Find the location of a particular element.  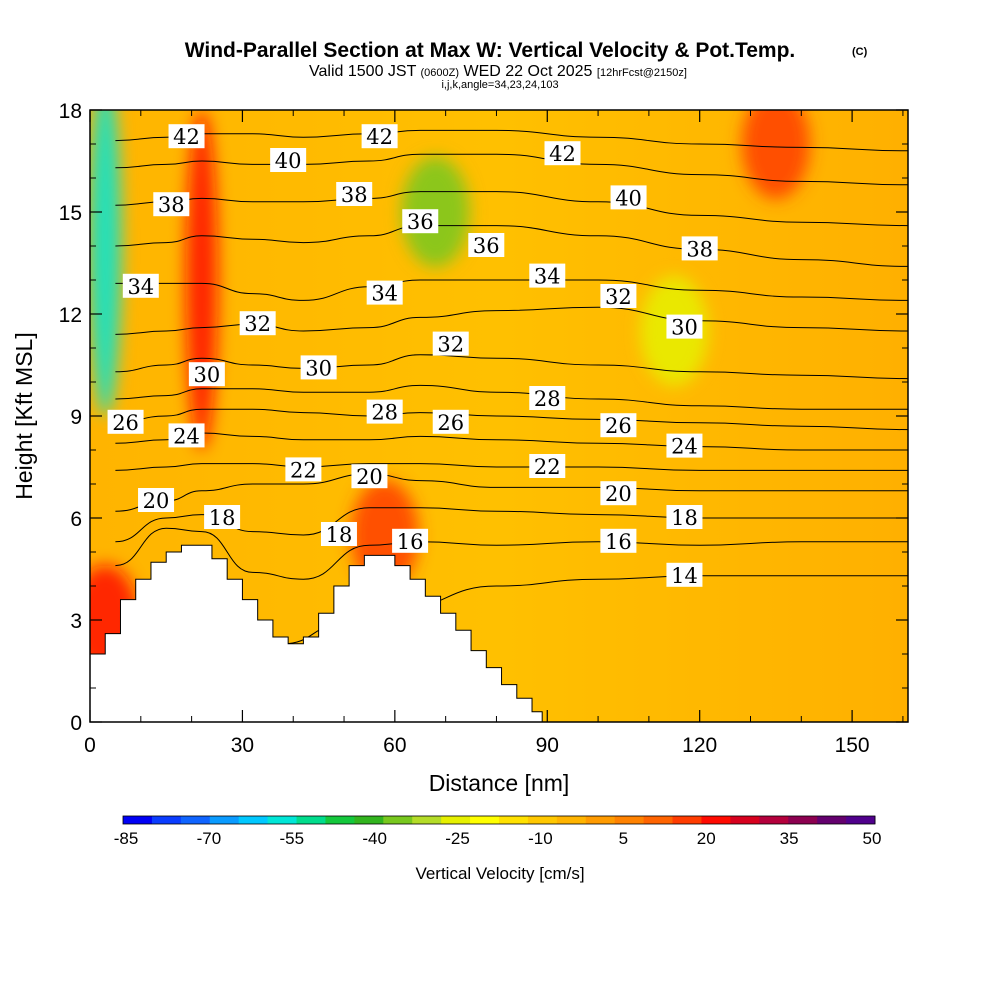

subtitle-valid: Valid 1500 JST is located at coordinates (363, 71).